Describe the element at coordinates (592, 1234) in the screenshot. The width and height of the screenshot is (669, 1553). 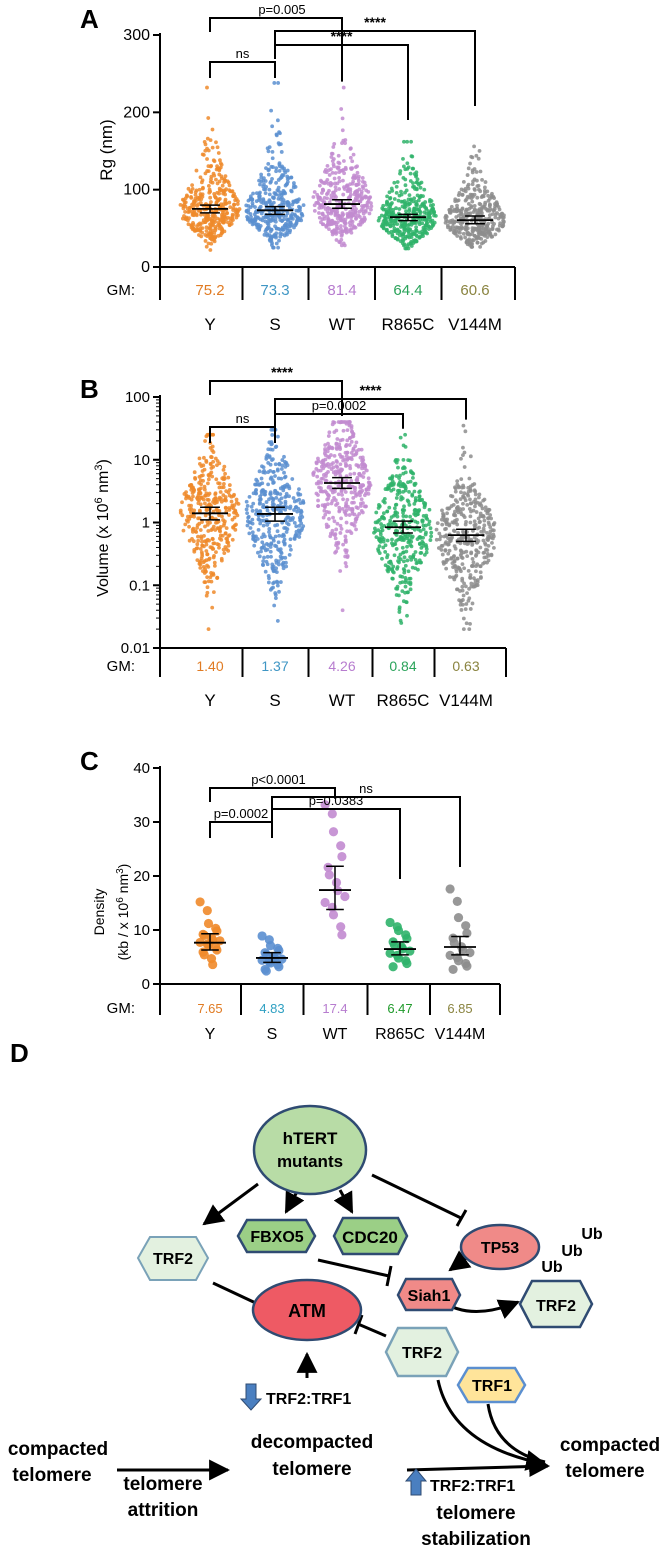
I see `ub-label-1: Ub` at that location.